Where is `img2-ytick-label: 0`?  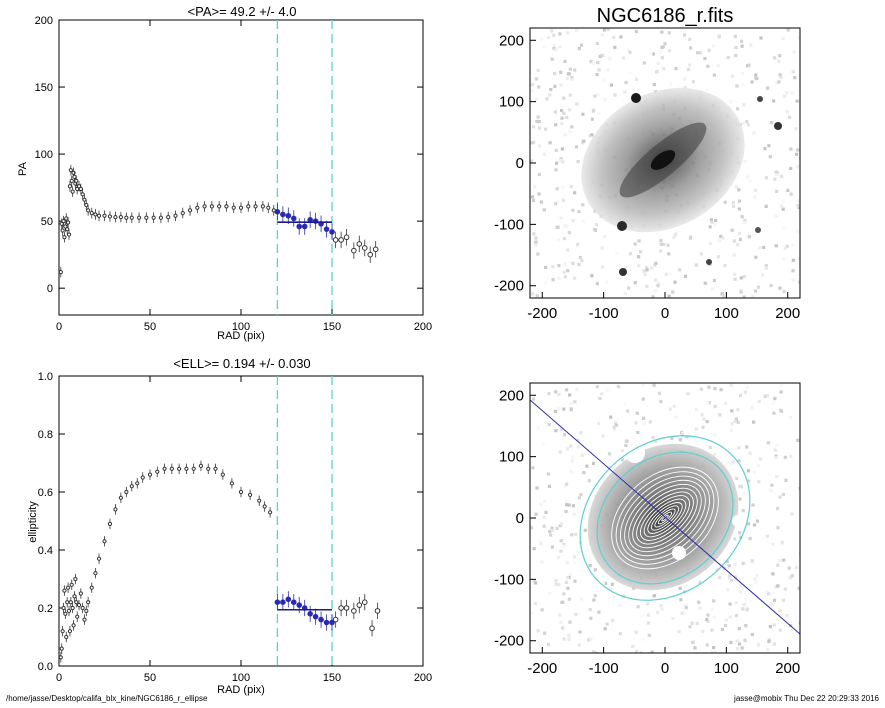
img2-ytick-label: 0 is located at coordinates (520, 518).